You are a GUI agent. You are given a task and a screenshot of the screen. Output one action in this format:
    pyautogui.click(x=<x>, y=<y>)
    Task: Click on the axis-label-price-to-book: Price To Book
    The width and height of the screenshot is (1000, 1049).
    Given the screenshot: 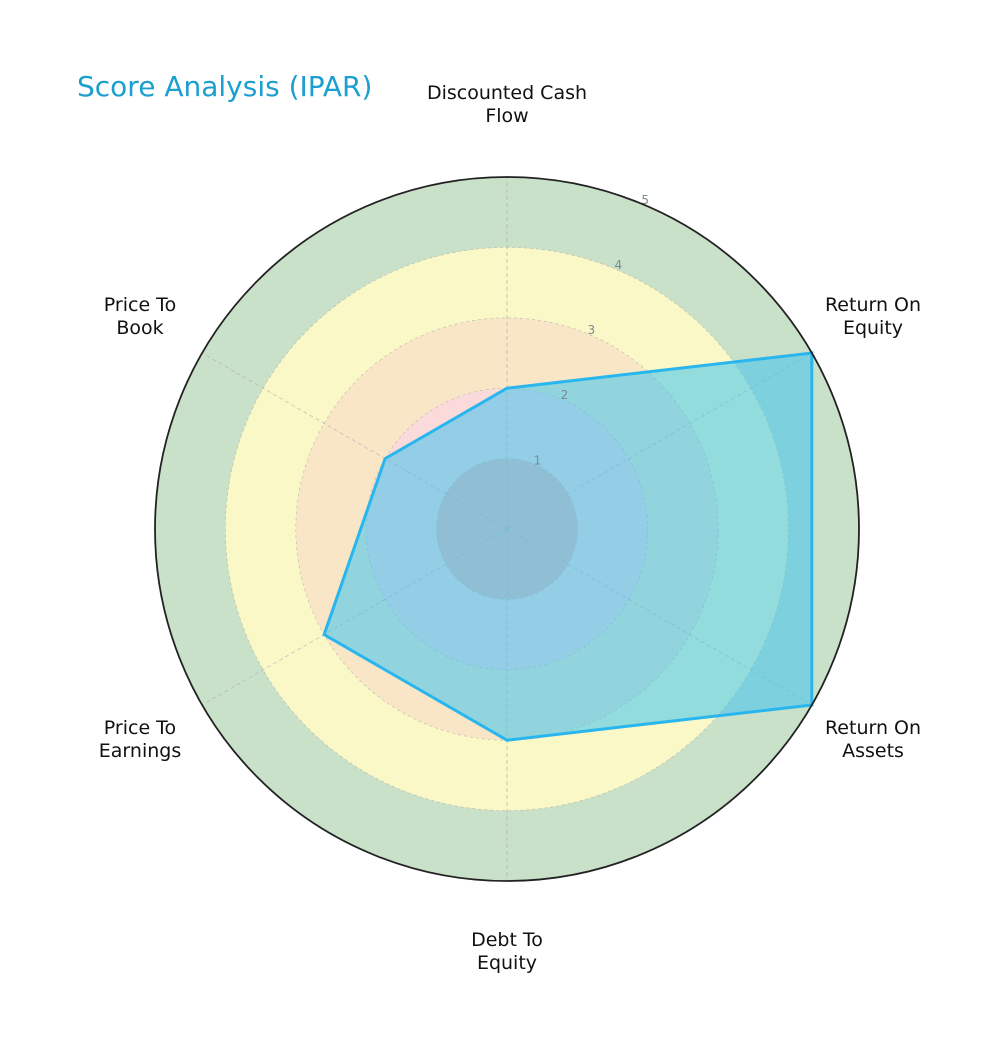 What is the action you would take?
    pyautogui.click(x=140, y=316)
    